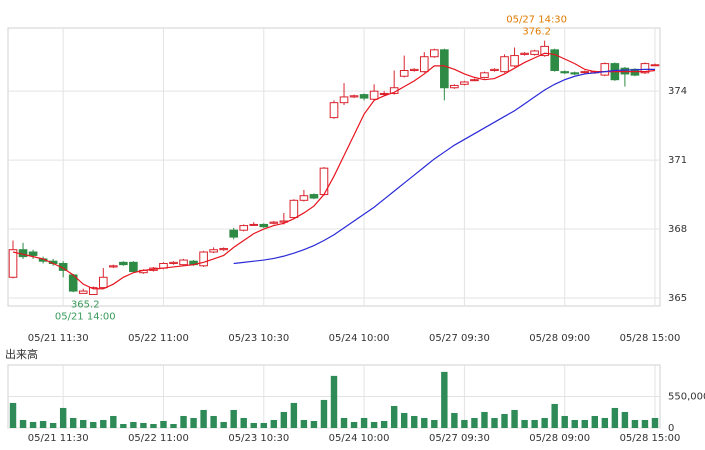 The image size is (705, 450). I want to click on y-tick-label: 365, so click(677, 298).